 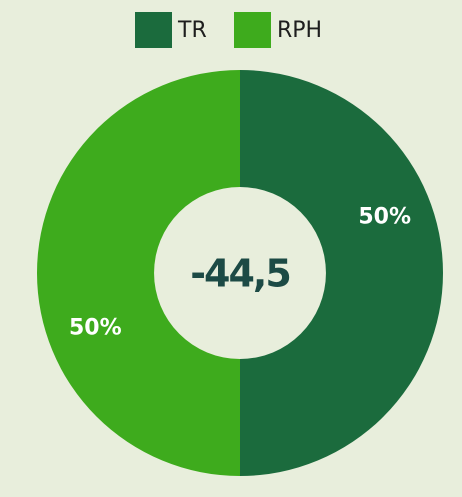 What do you see at coordinates (192, 30) in the screenshot?
I see `legend-label: TR` at bounding box center [192, 30].